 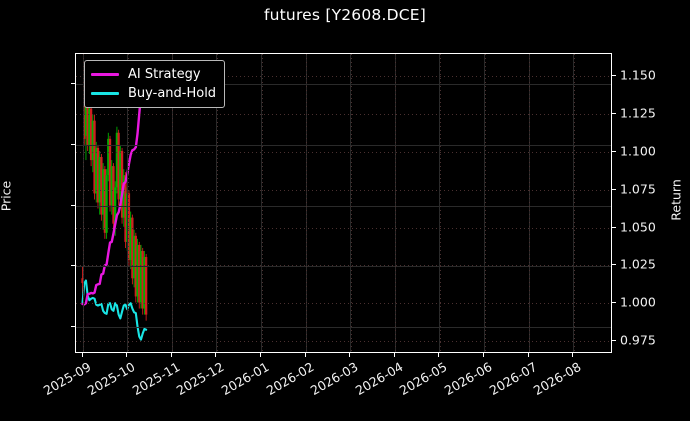 I want to click on y-axis-right-tick-label: 1.100, so click(x=638, y=151).